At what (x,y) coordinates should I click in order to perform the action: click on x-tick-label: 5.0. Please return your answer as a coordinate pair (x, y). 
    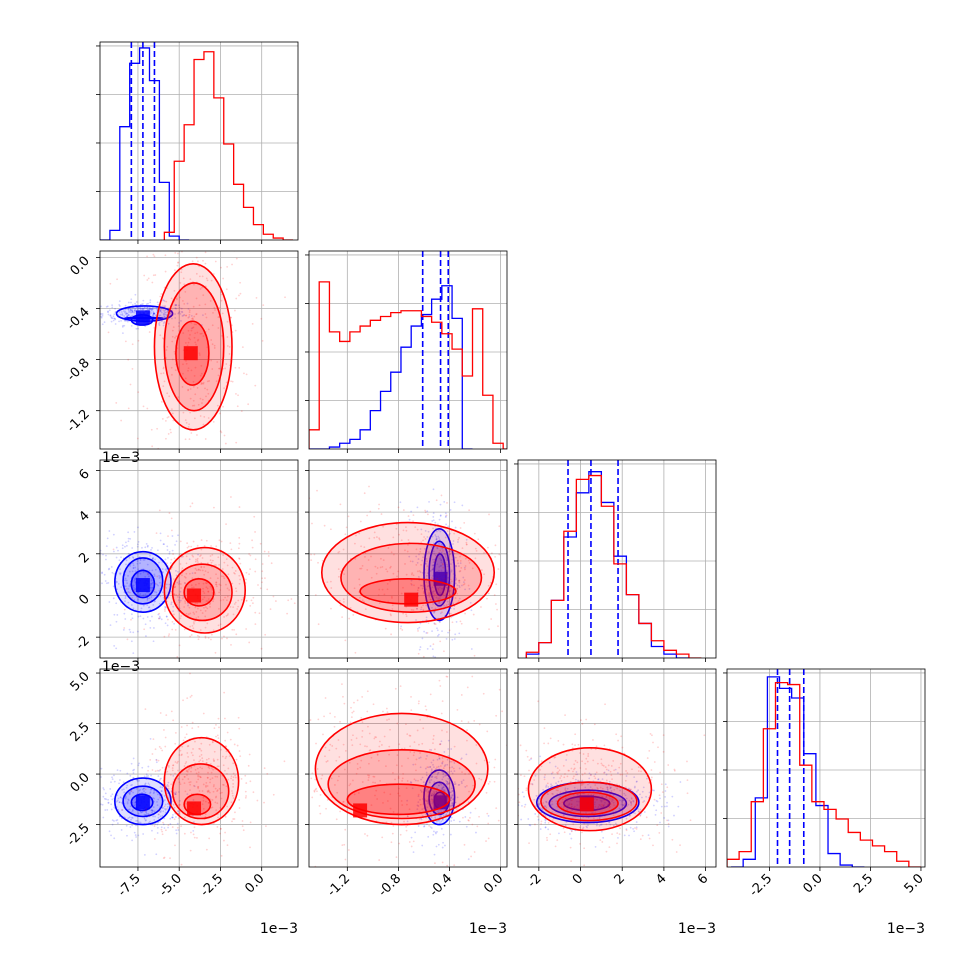
    Looking at the image, I should click on (914, 883).